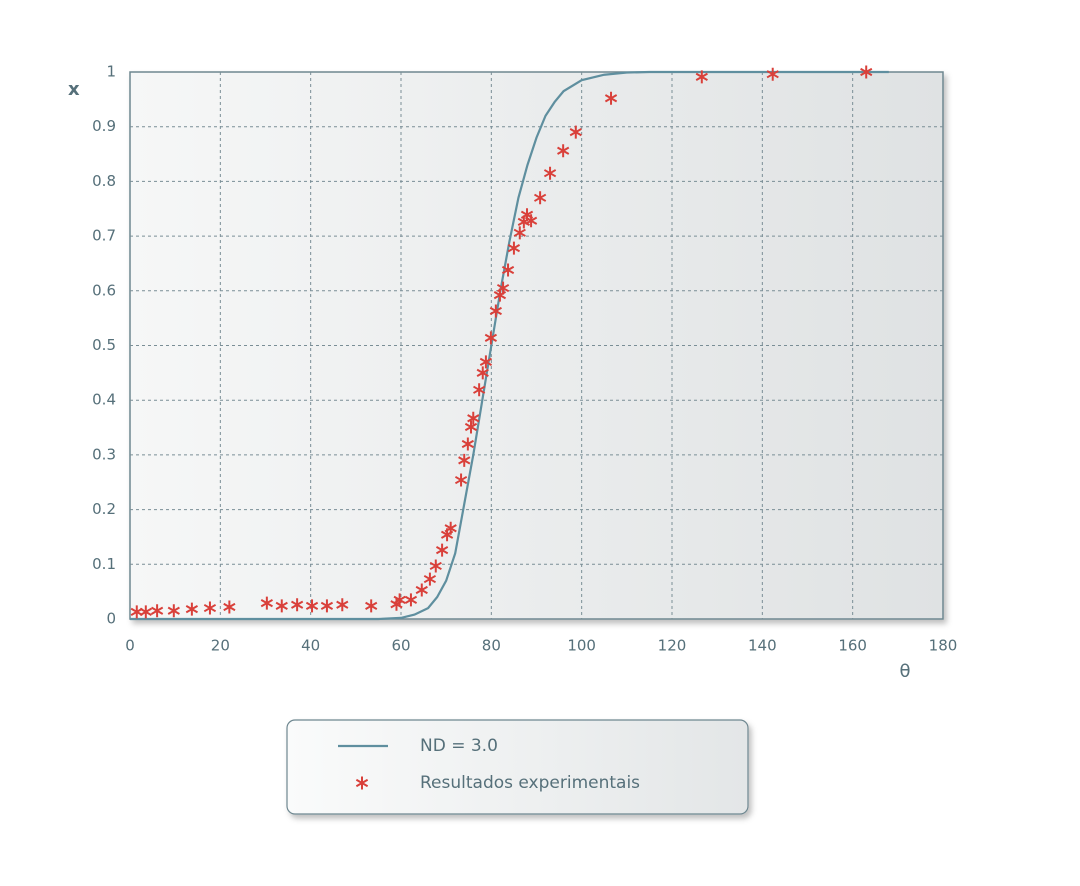 The height and width of the screenshot is (886, 1080). I want to click on y-tick-label: 0.5, so click(104, 345).